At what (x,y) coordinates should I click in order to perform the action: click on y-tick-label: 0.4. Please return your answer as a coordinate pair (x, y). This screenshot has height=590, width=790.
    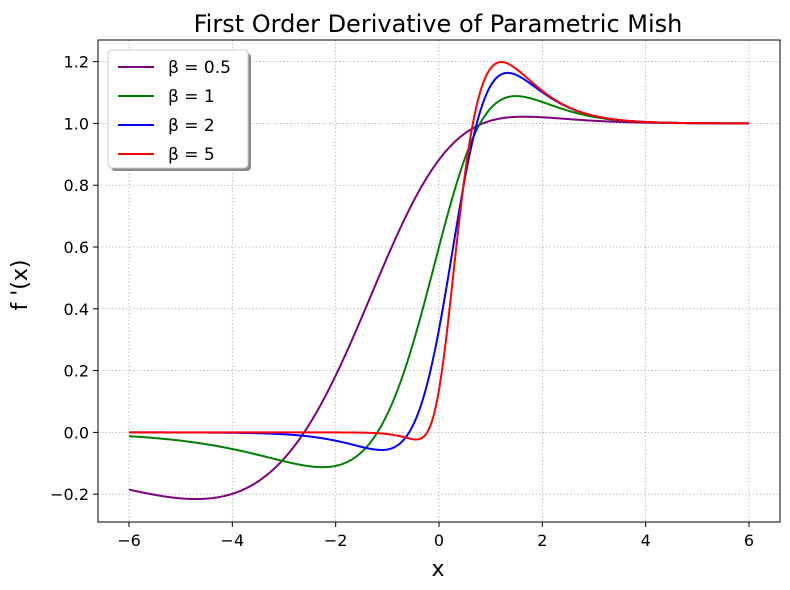
    Looking at the image, I should click on (76, 309).